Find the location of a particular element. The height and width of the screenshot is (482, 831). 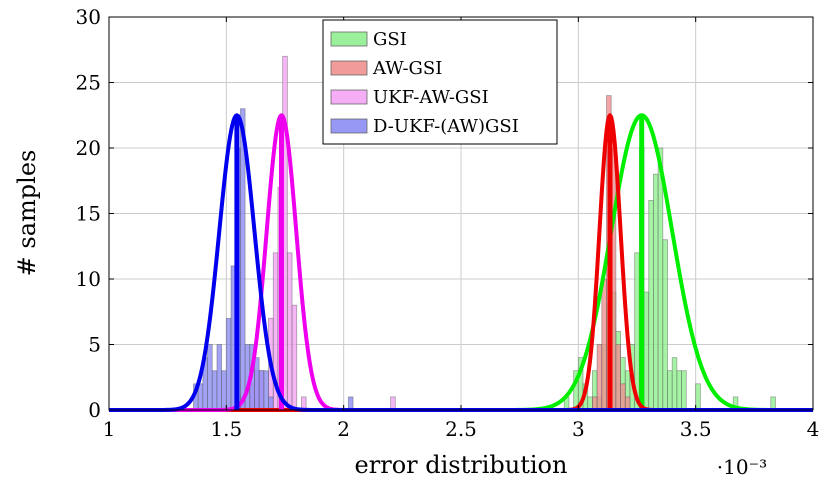

legend-label: AW-GSI is located at coordinates (407, 68).